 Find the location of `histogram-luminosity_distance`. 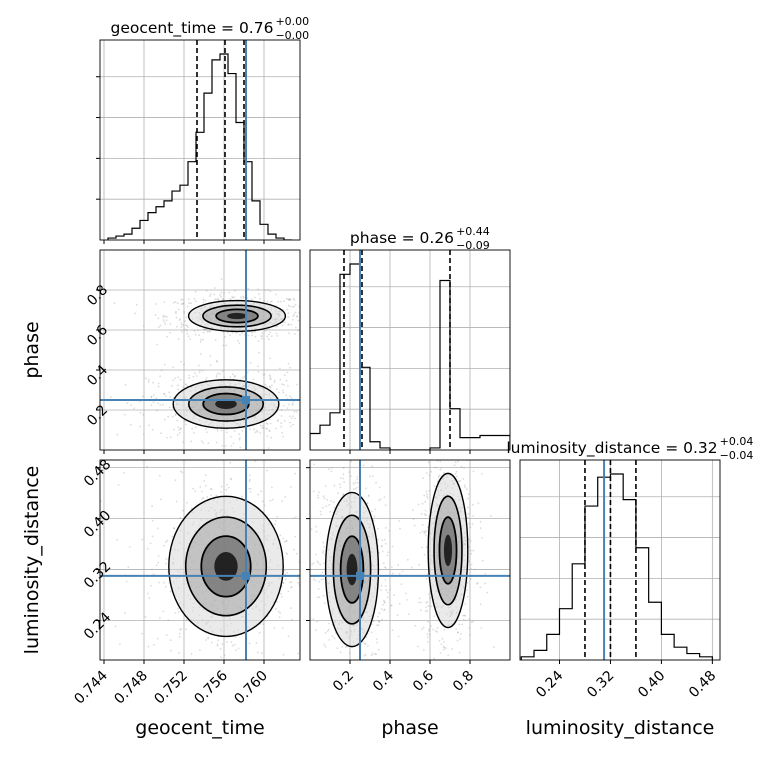

histogram-luminosity_distance is located at coordinates (616, 566).